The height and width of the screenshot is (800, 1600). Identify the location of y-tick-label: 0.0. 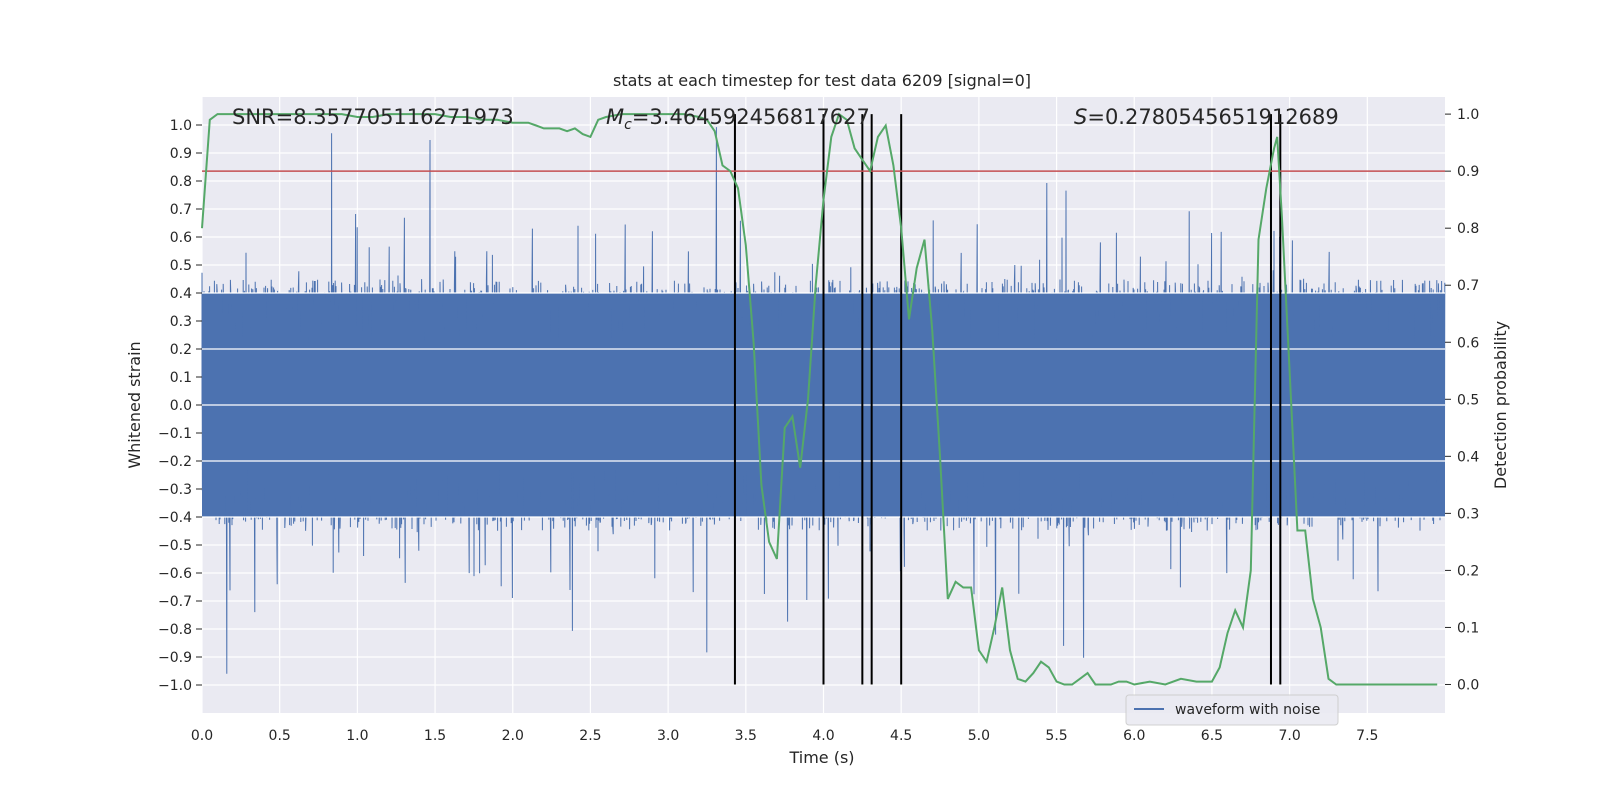
(181, 406).